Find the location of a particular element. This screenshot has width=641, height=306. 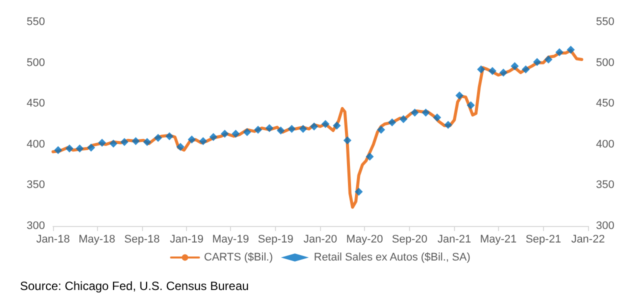

y2-tick-label: 300 is located at coordinates (605, 226).